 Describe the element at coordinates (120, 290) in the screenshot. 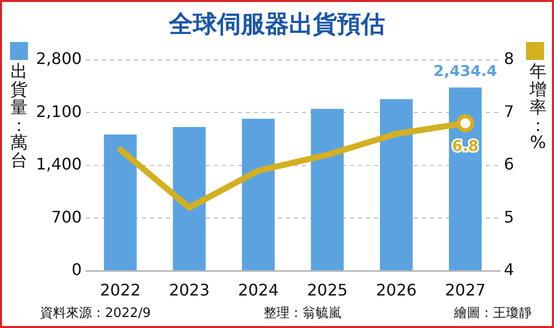

I see `x-tick-label: 2022` at that location.